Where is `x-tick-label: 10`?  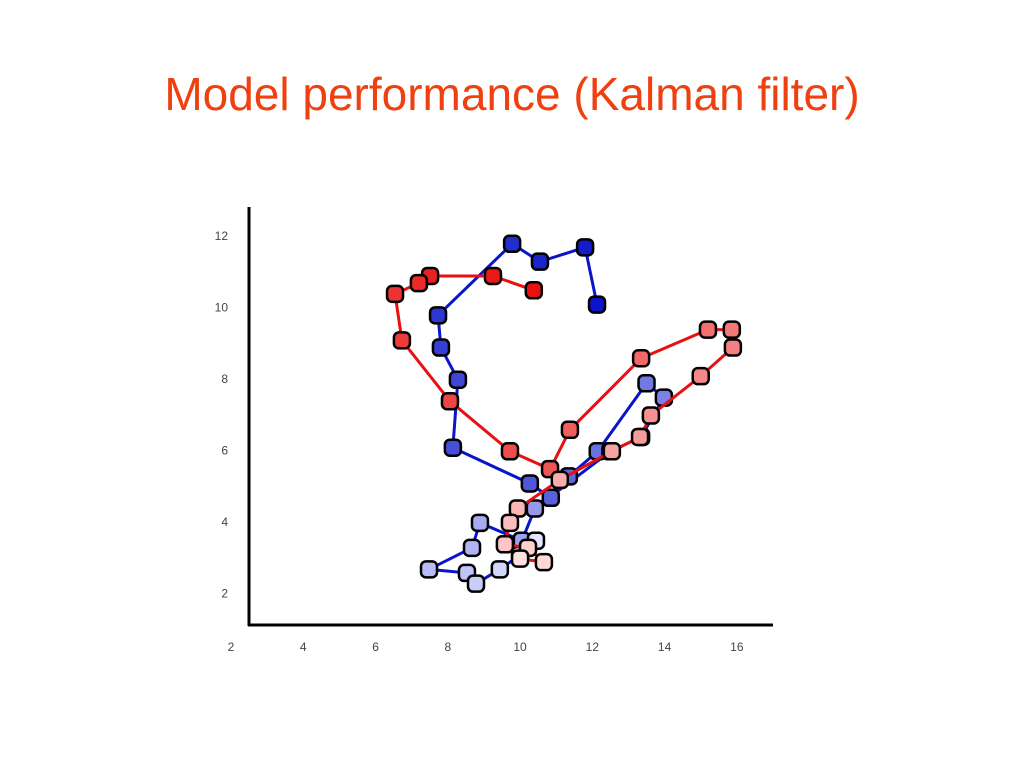 x-tick-label: 10 is located at coordinates (520, 647).